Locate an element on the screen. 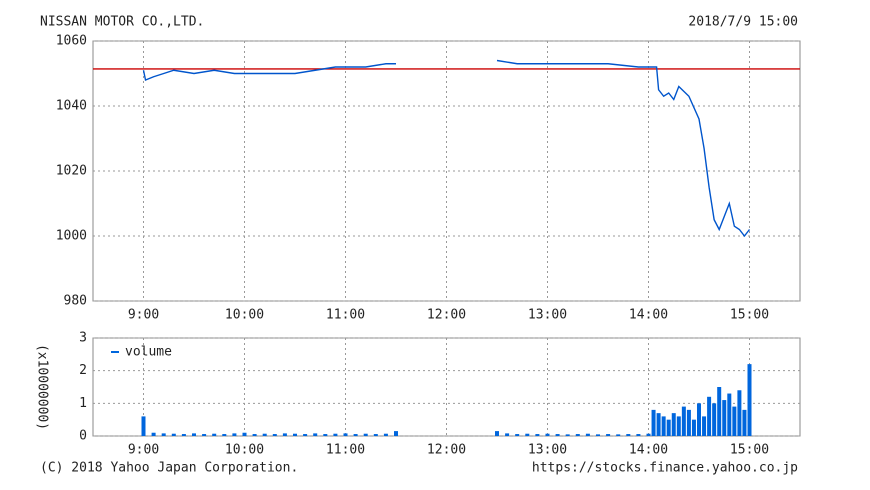  y-tick-label: 0 is located at coordinates (83, 436).